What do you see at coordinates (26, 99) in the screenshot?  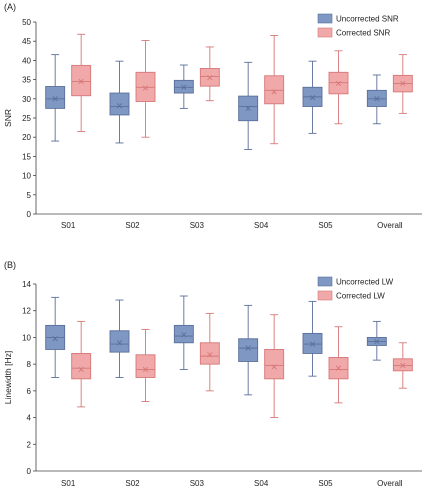 I see `y-tick-label: 30` at bounding box center [26, 99].